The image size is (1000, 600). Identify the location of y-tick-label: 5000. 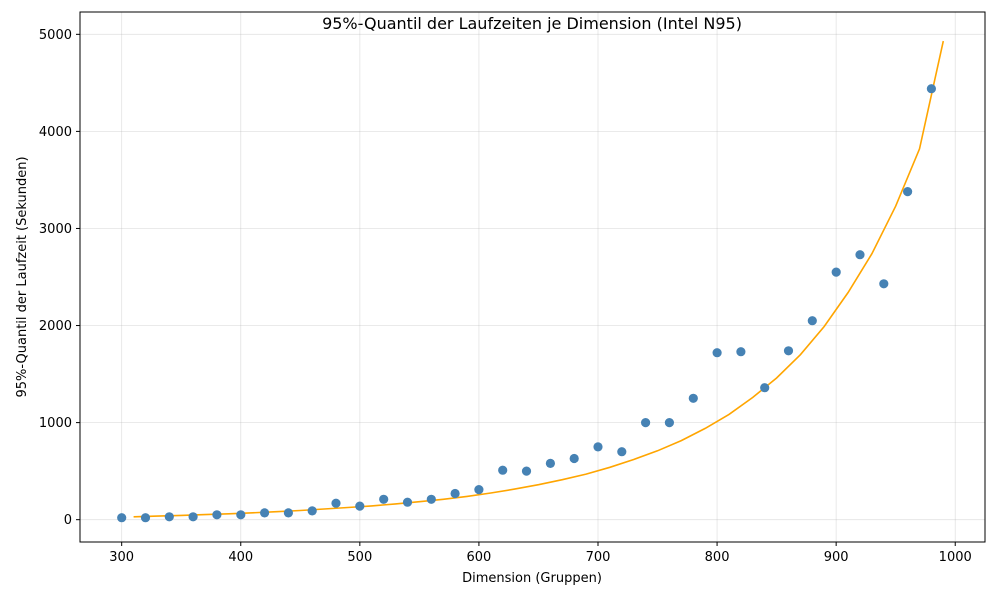
(55, 35).